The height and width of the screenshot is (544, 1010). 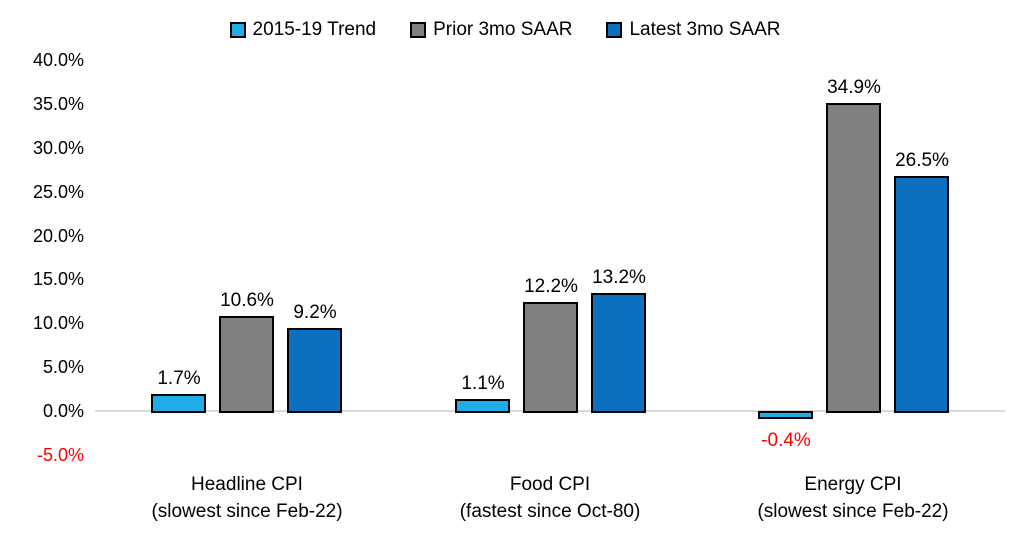 I want to click on y-tick-label: -5.0%, so click(x=60, y=455).